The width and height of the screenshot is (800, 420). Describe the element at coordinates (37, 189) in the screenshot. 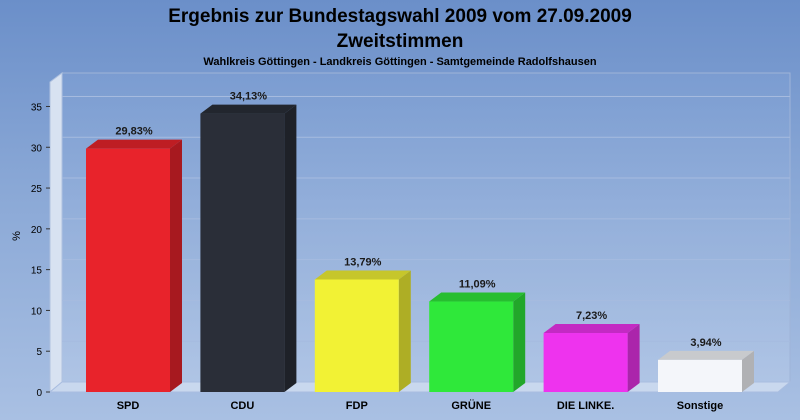

I see `y-tick-label: 25` at that location.